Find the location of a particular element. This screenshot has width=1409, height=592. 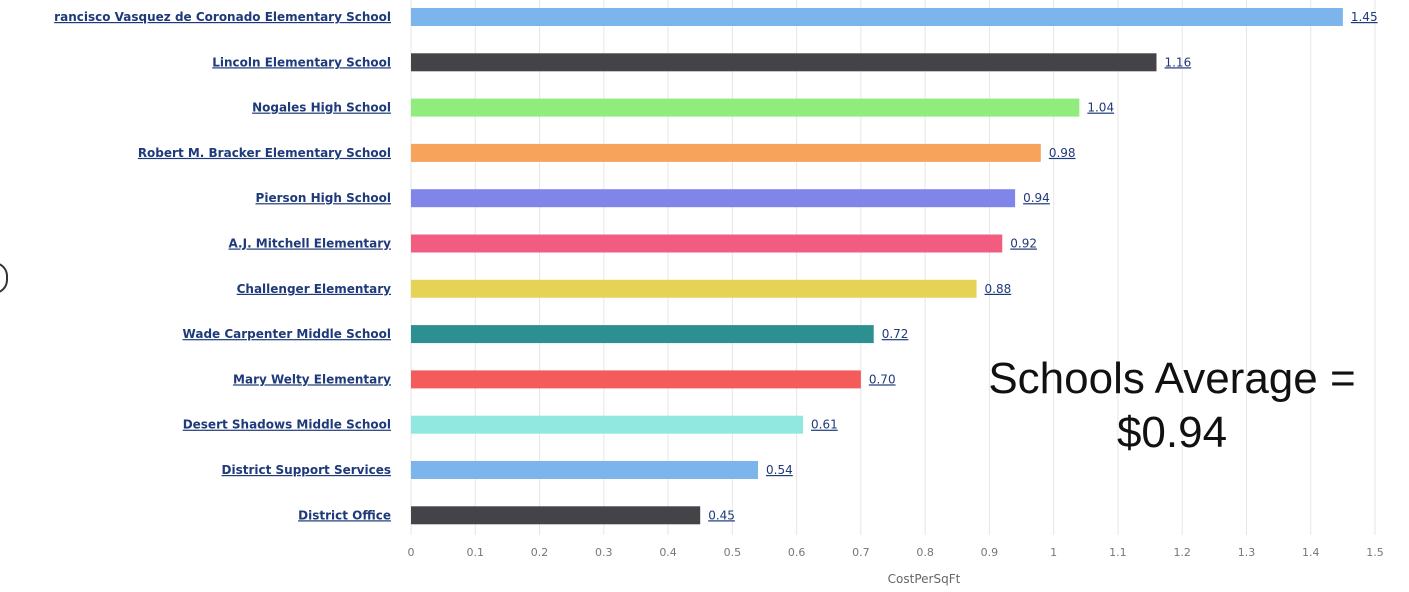

x-tick-label: 1.3 is located at coordinates (1247, 552).